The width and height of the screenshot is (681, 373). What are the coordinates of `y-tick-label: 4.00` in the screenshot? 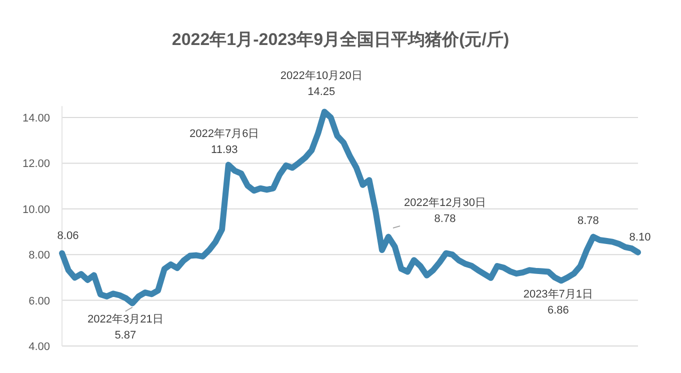 It's located at (39, 347).